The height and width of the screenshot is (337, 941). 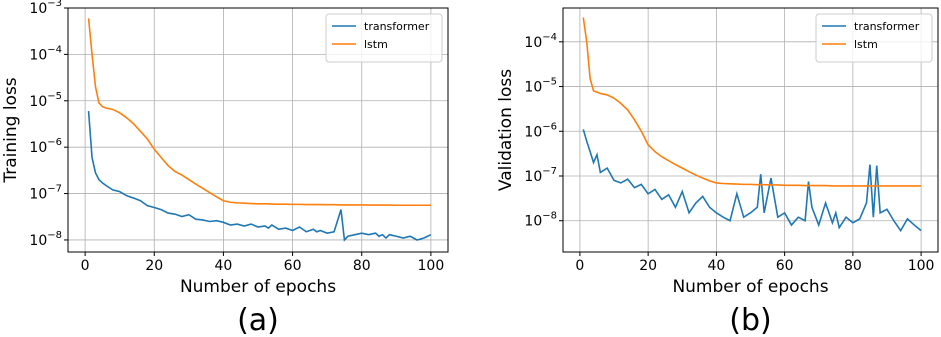 What do you see at coordinates (506, 130) in the screenshot?
I see `y-axis-label: Validation loss` at bounding box center [506, 130].